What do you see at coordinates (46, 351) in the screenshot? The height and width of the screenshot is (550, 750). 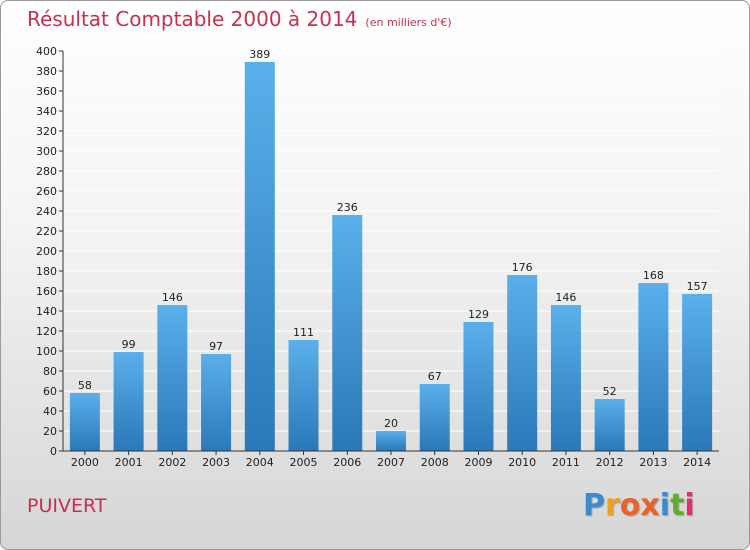 I see `y-tick-label: 100` at bounding box center [46, 351].